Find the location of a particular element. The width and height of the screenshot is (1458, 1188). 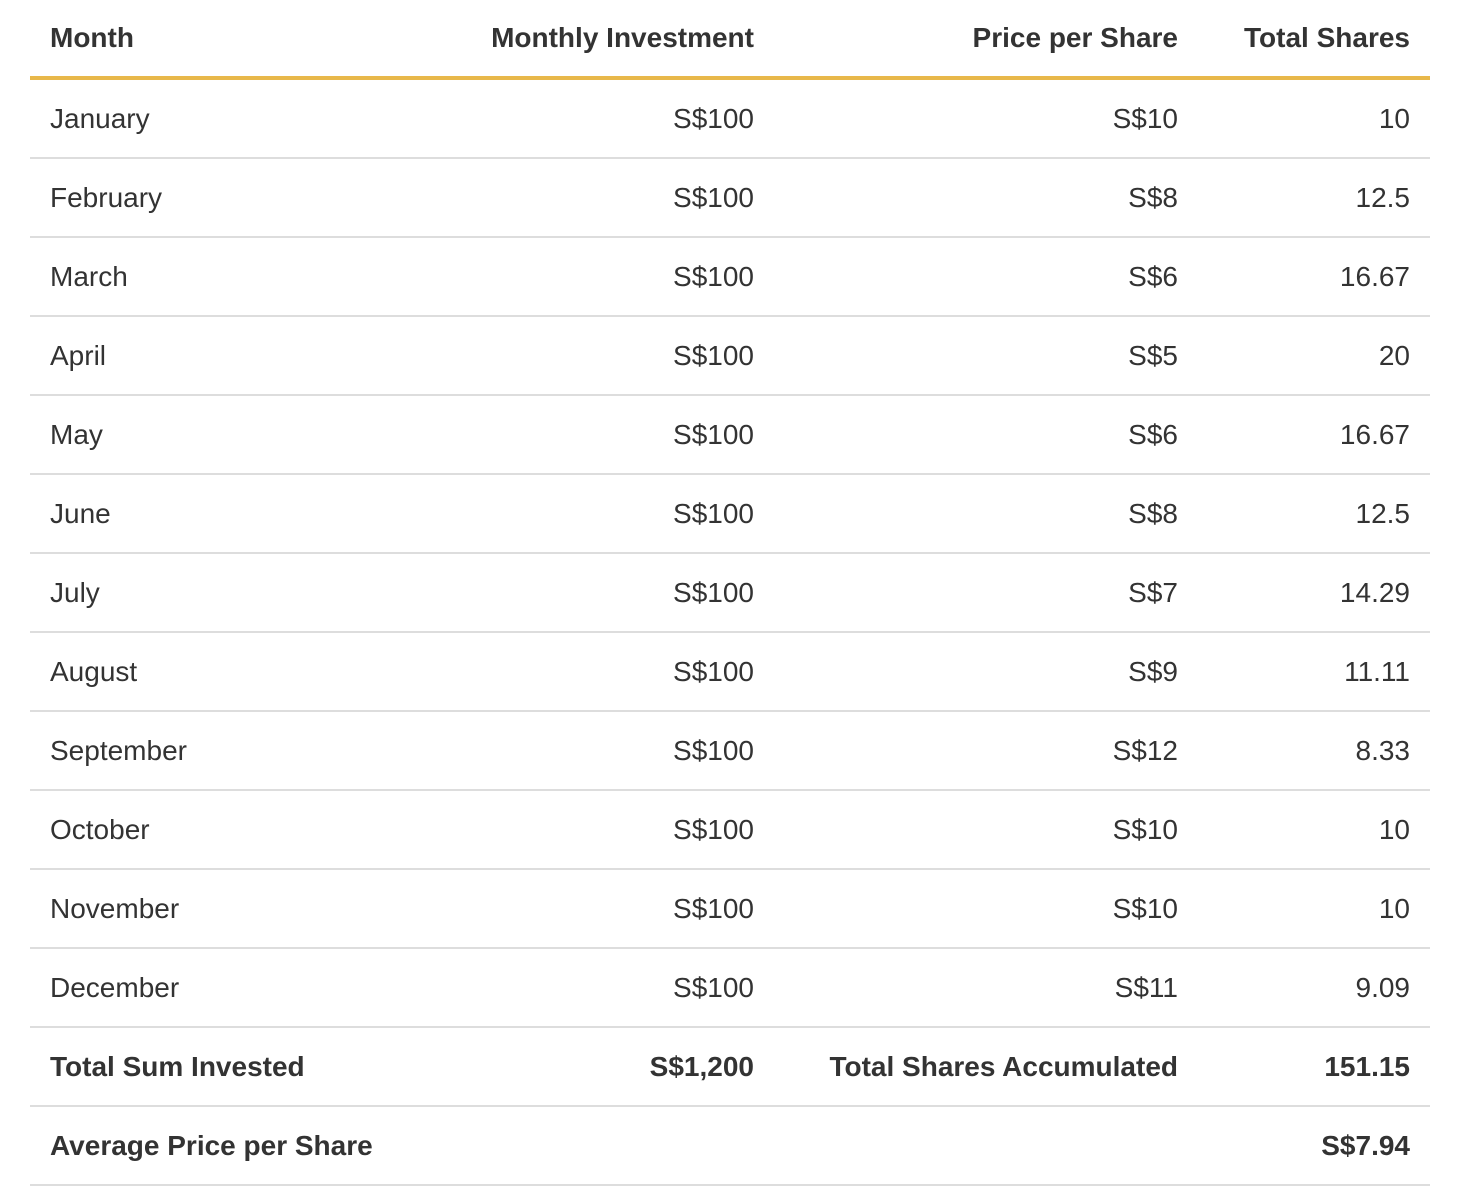

cell-shares: 20 is located at coordinates (1314, 356).